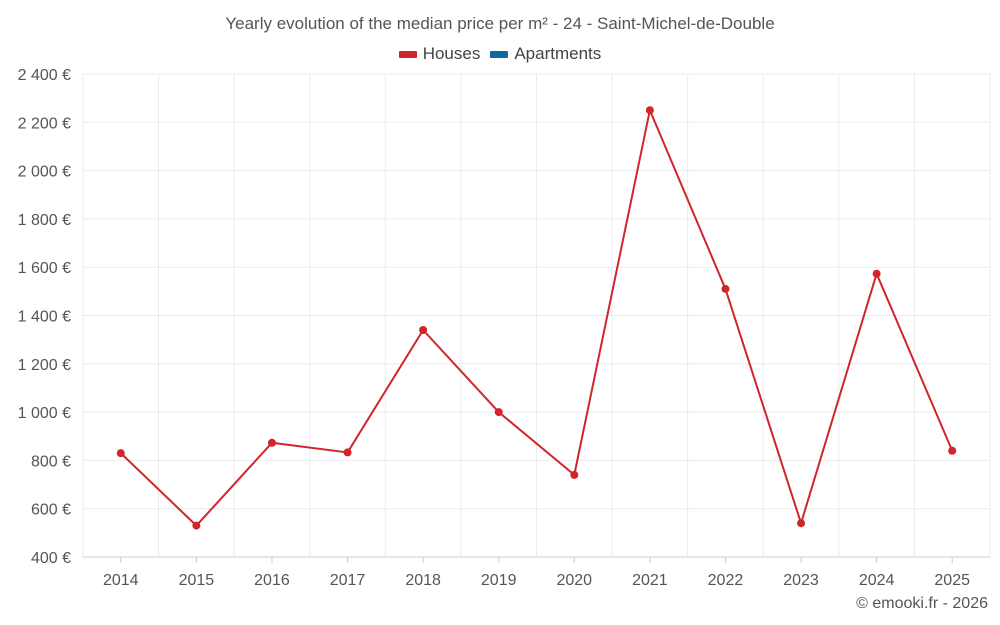 The width and height of the screenshot is (1000, 625). Describe the element at coordinates (197, 580) in the screenshot. I see `x-tick-label: 2015` at that location.